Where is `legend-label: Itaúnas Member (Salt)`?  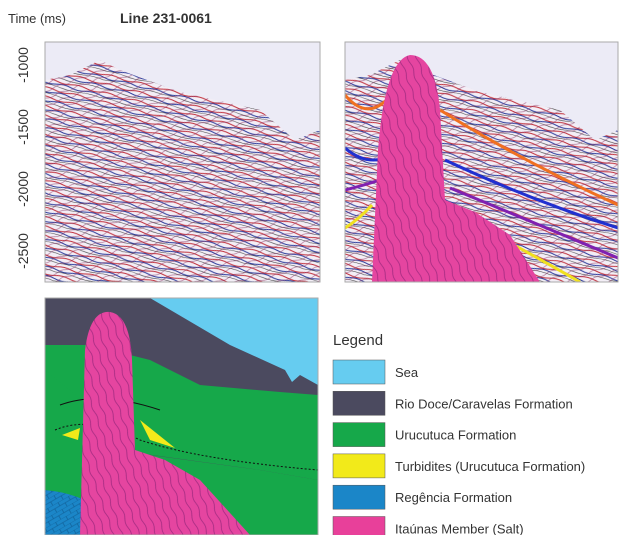 legend-label: Itaúnas Member (Salt) is located at coordinates (459, 528).